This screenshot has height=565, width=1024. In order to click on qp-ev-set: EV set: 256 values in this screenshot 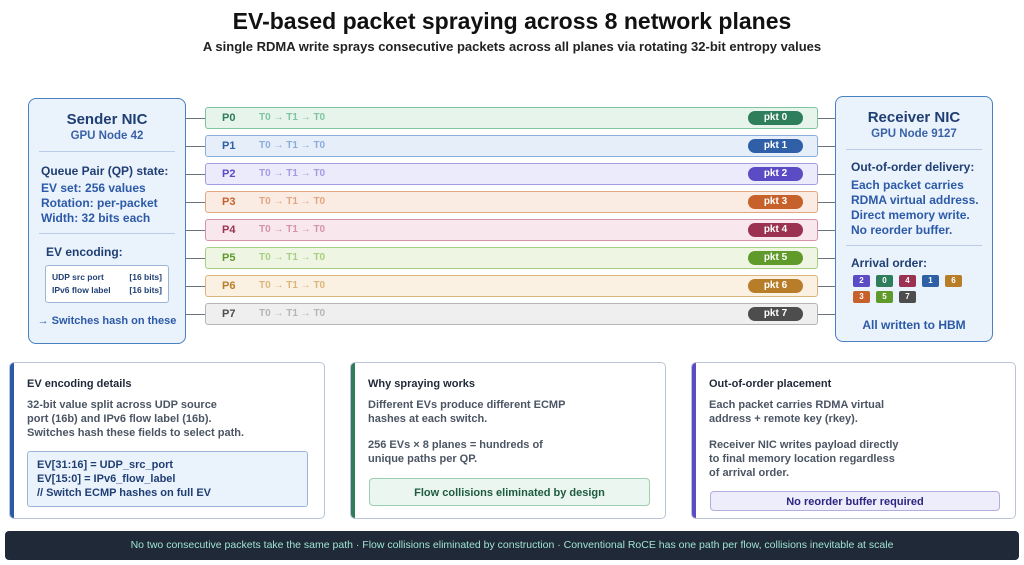, I will do `click(93, 188)`.